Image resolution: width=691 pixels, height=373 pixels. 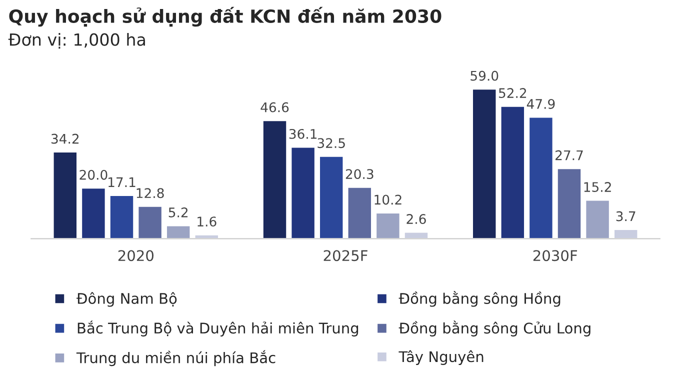 I want to click on legend-label: Đồng bằng sông Hồng, so click(x=479, y=299).